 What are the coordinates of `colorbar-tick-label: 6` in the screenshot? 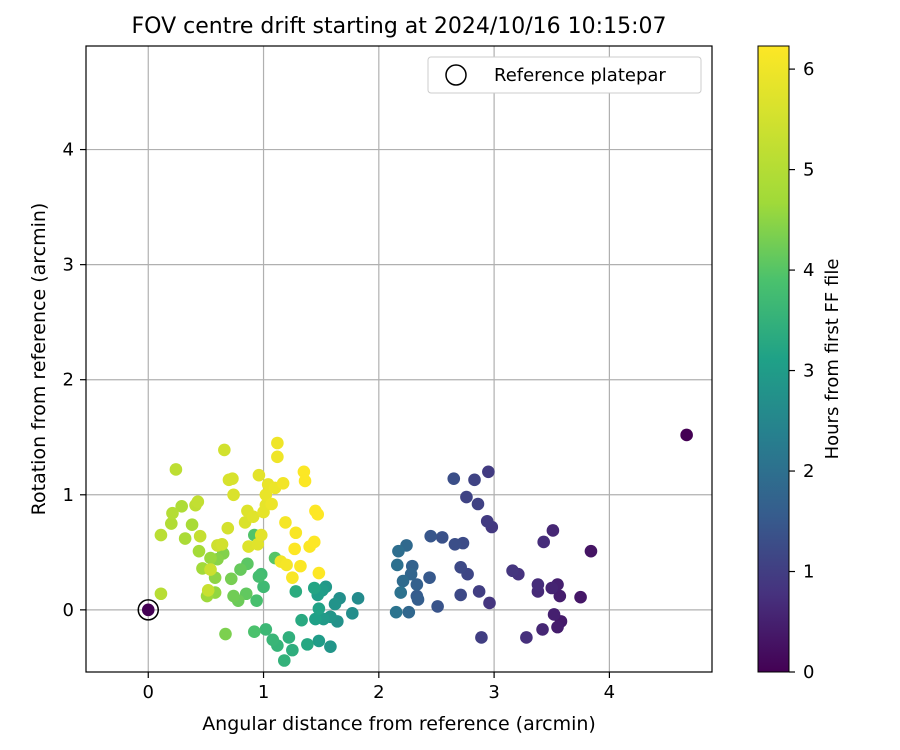 It's located at (808, 69).